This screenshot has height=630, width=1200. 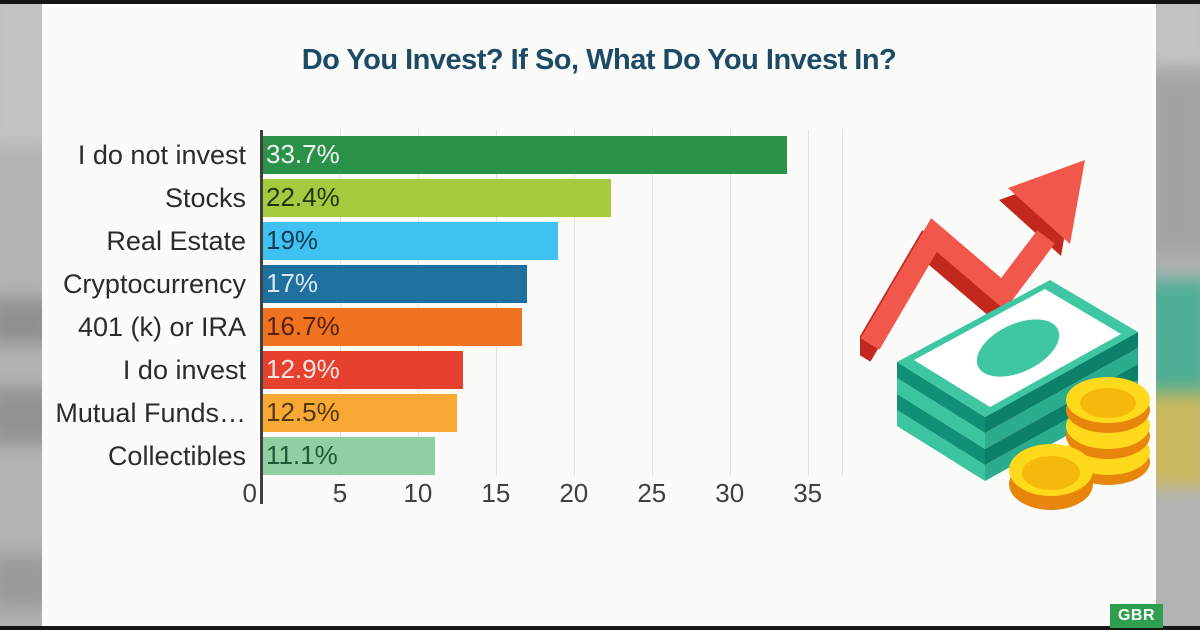 What do you see at coordinates (600, 2) in the screenshot?
I see `top-border` at bounding box center [600, 2].